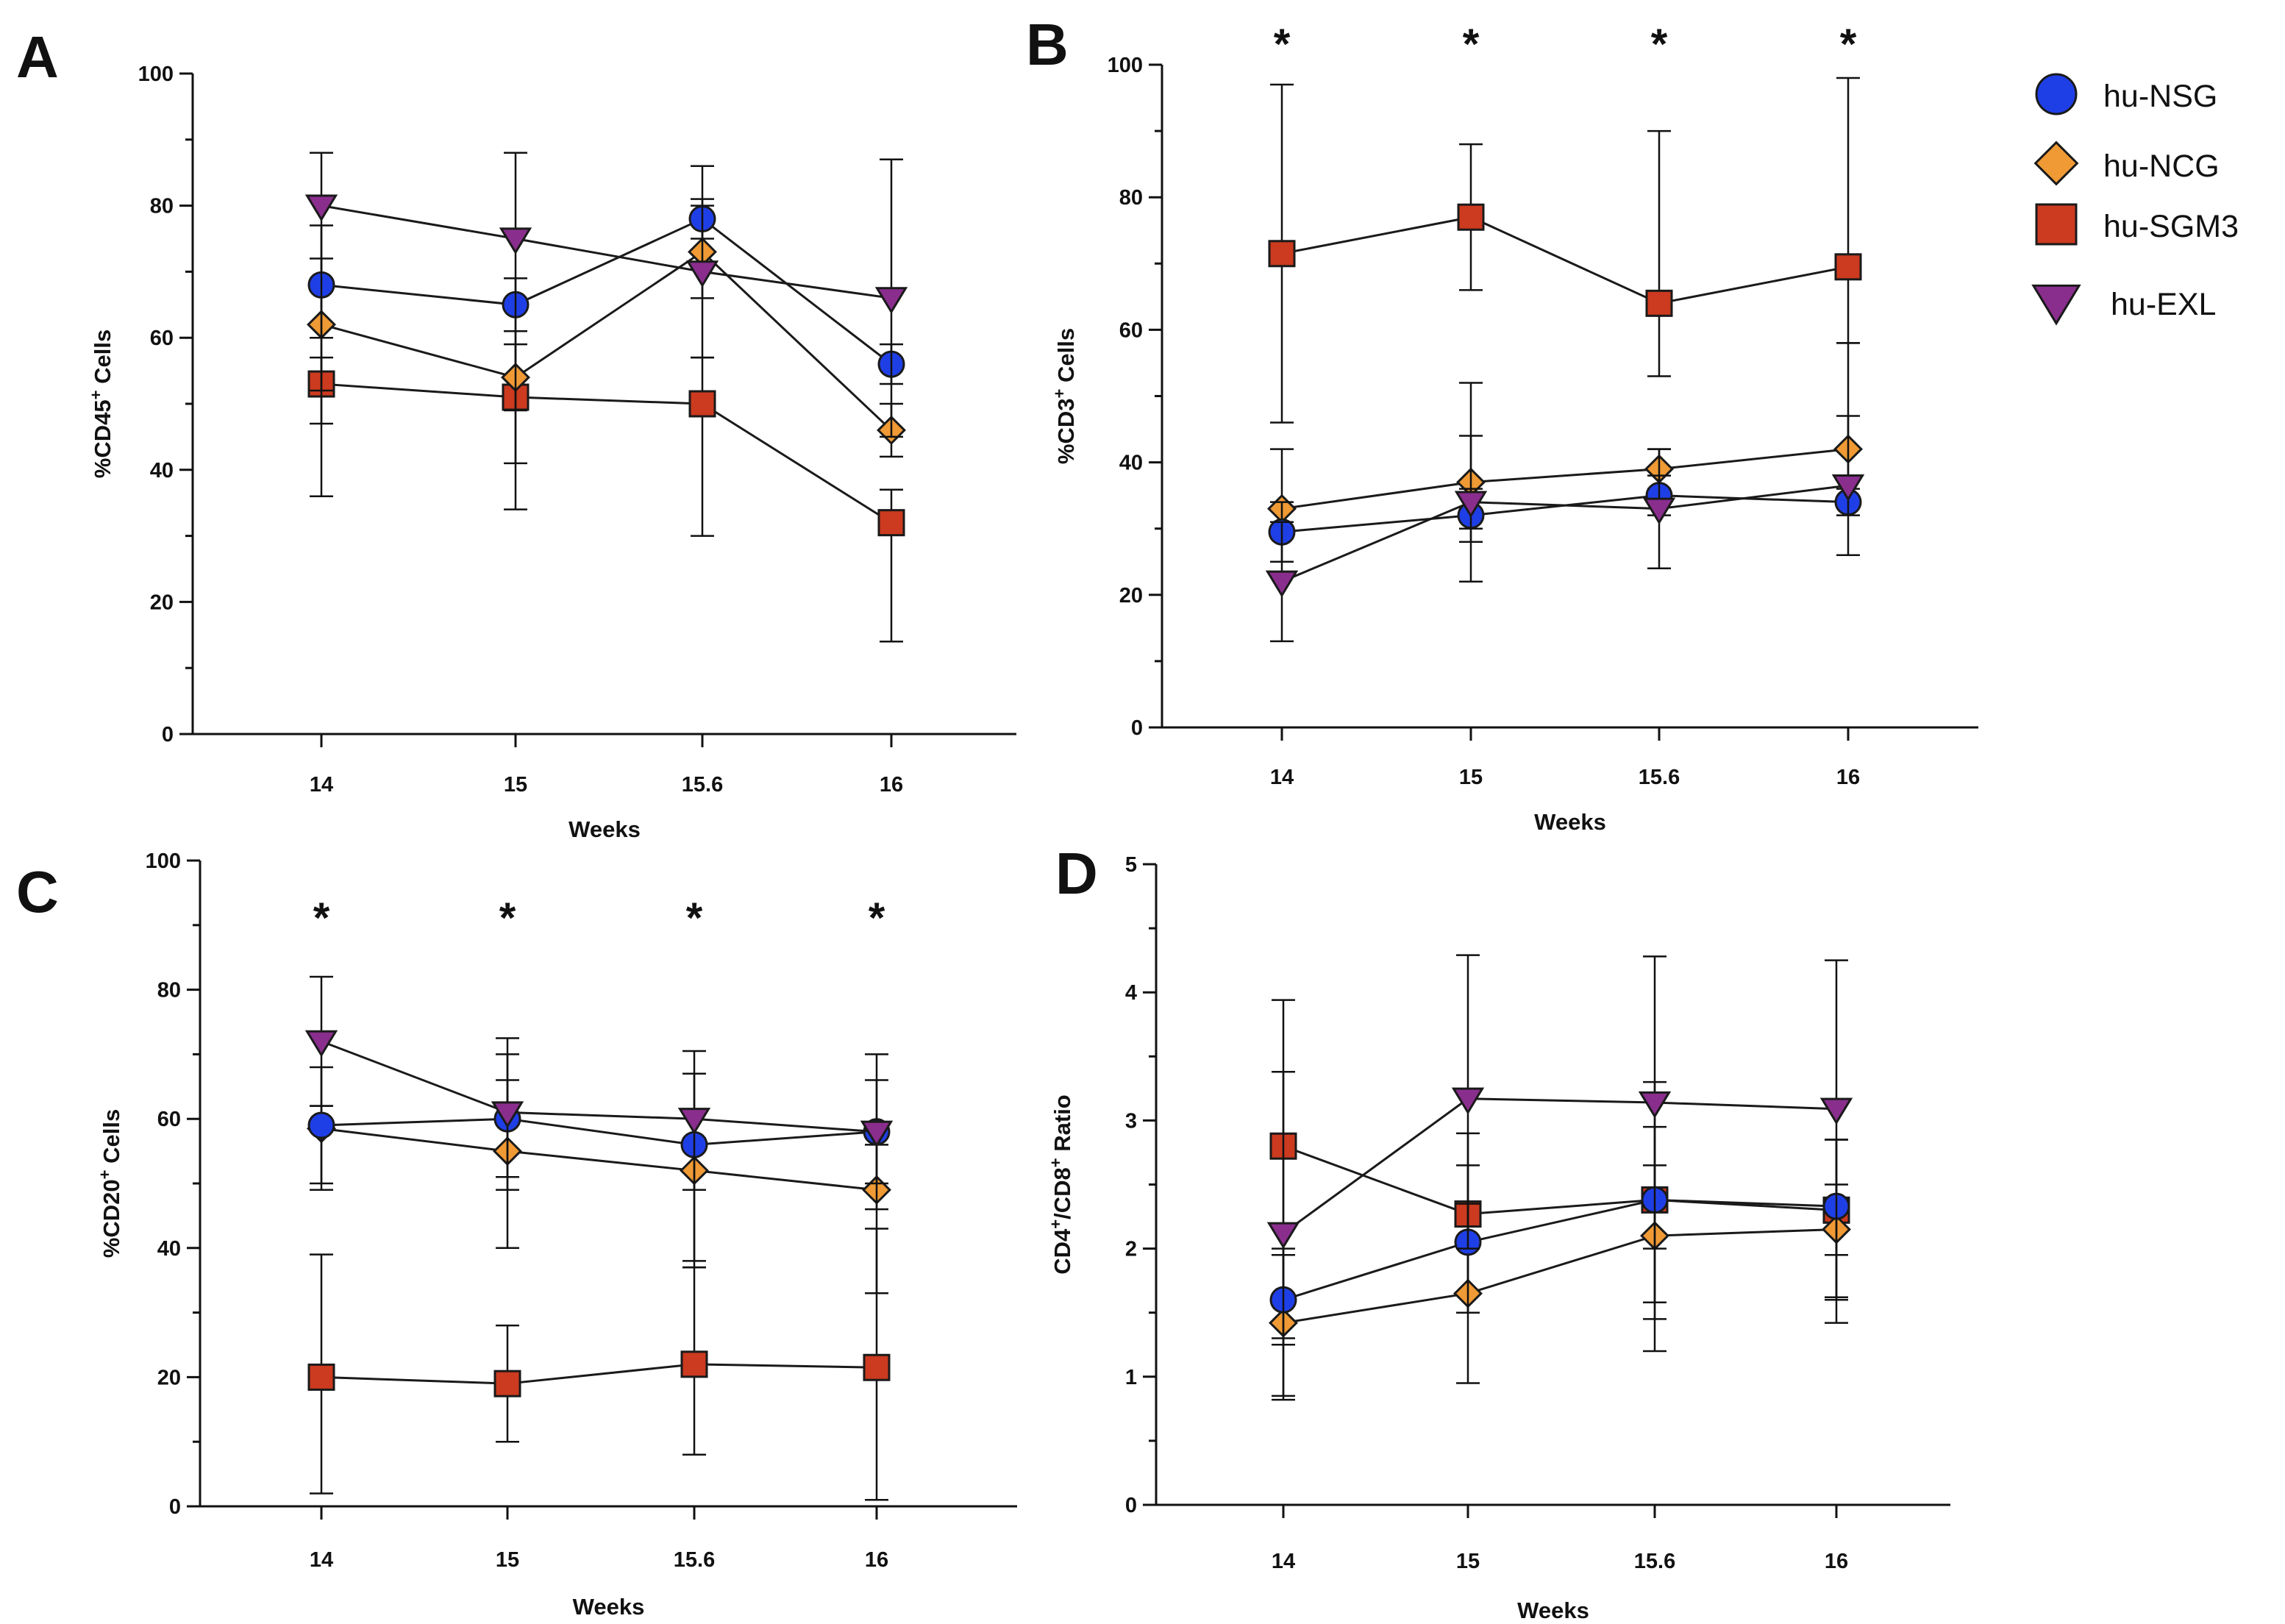 Image resolution: width=2285 pixels, height=1624 pixels. What do you see at coordinates (2123, 305) in the screenshot?
I see `legend-item: hu-EXL` at bounding box center [2123, 305].